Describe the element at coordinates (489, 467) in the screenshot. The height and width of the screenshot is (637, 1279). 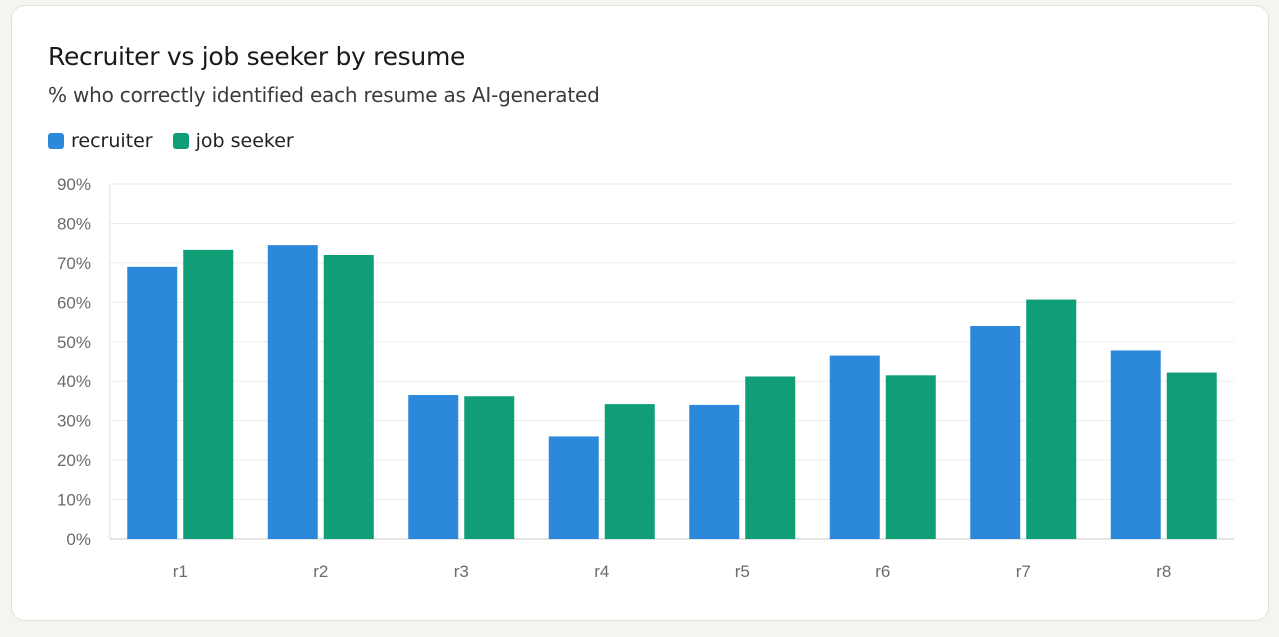
I see `bar-job-seeker-r3` at that location.